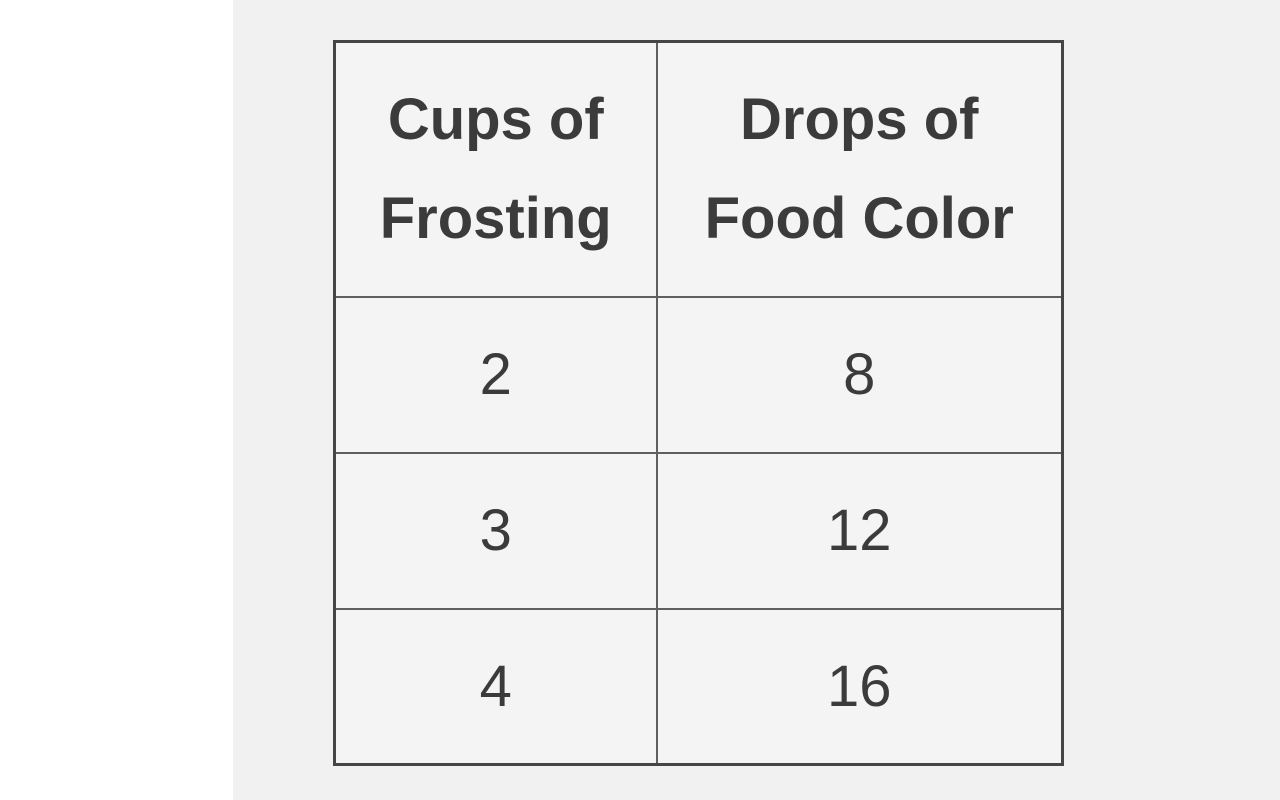 The width and height of the screenshot is (1280, 800). Describe the element at coordinates (859, 686) in the screenshot. I see `cell-foodcolor-row3: 16` at that location.